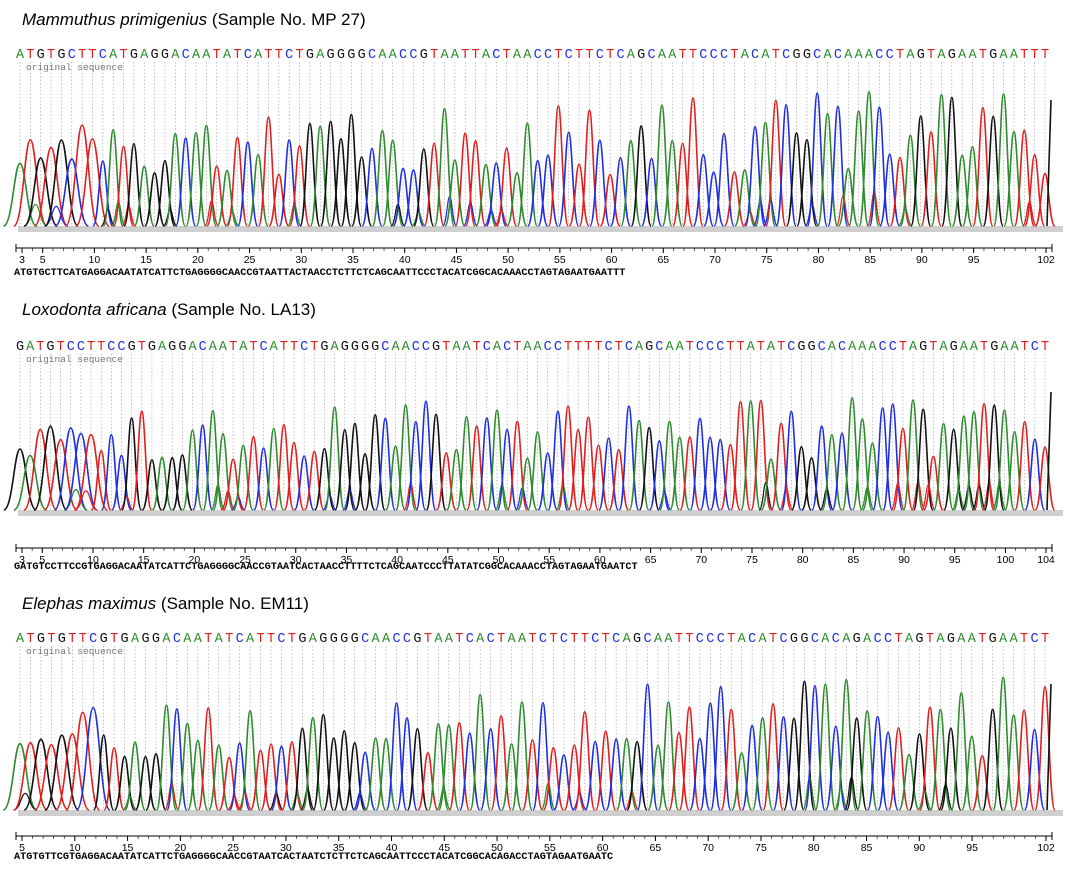 This screenshot has height=873, width=1073. What do you see at coordinates (535, 843) in the screenshot?
I see `position-ruler: 5 10 15 20 25 30 35 40 45 50 55 60 65 70 75 80 85 90 95 102` at bounding box center [535, 843].